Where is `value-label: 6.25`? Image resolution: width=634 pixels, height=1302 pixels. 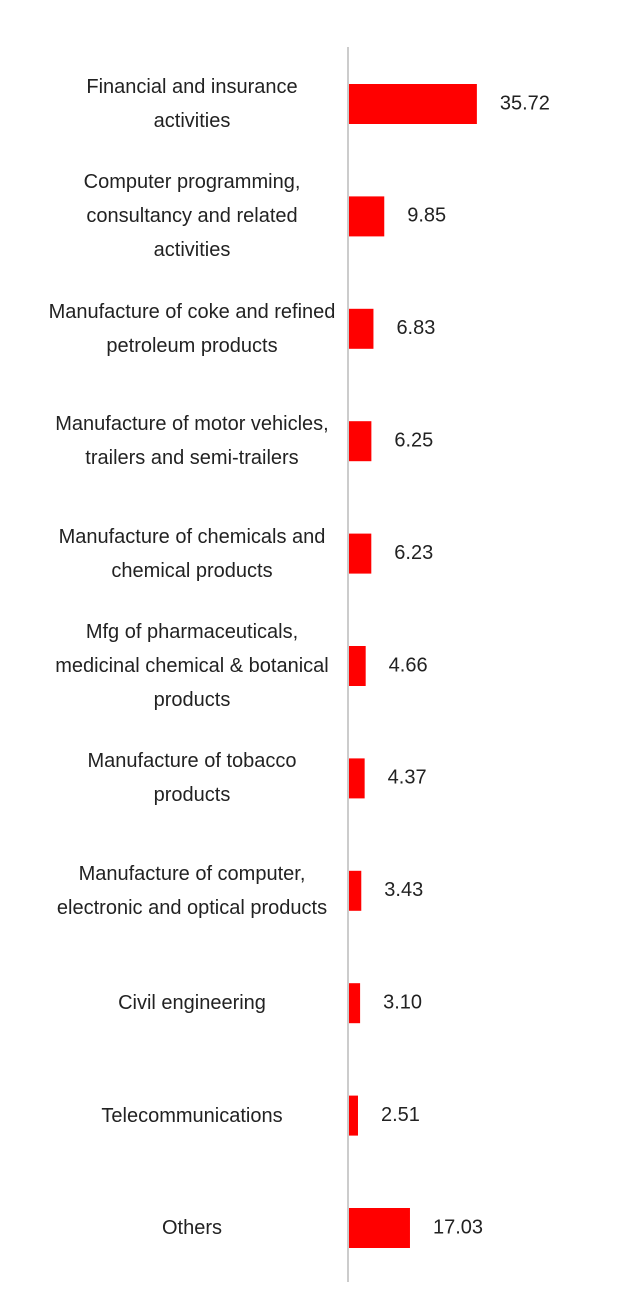 value-label: 6.25 is located at coordinates (413, 440).